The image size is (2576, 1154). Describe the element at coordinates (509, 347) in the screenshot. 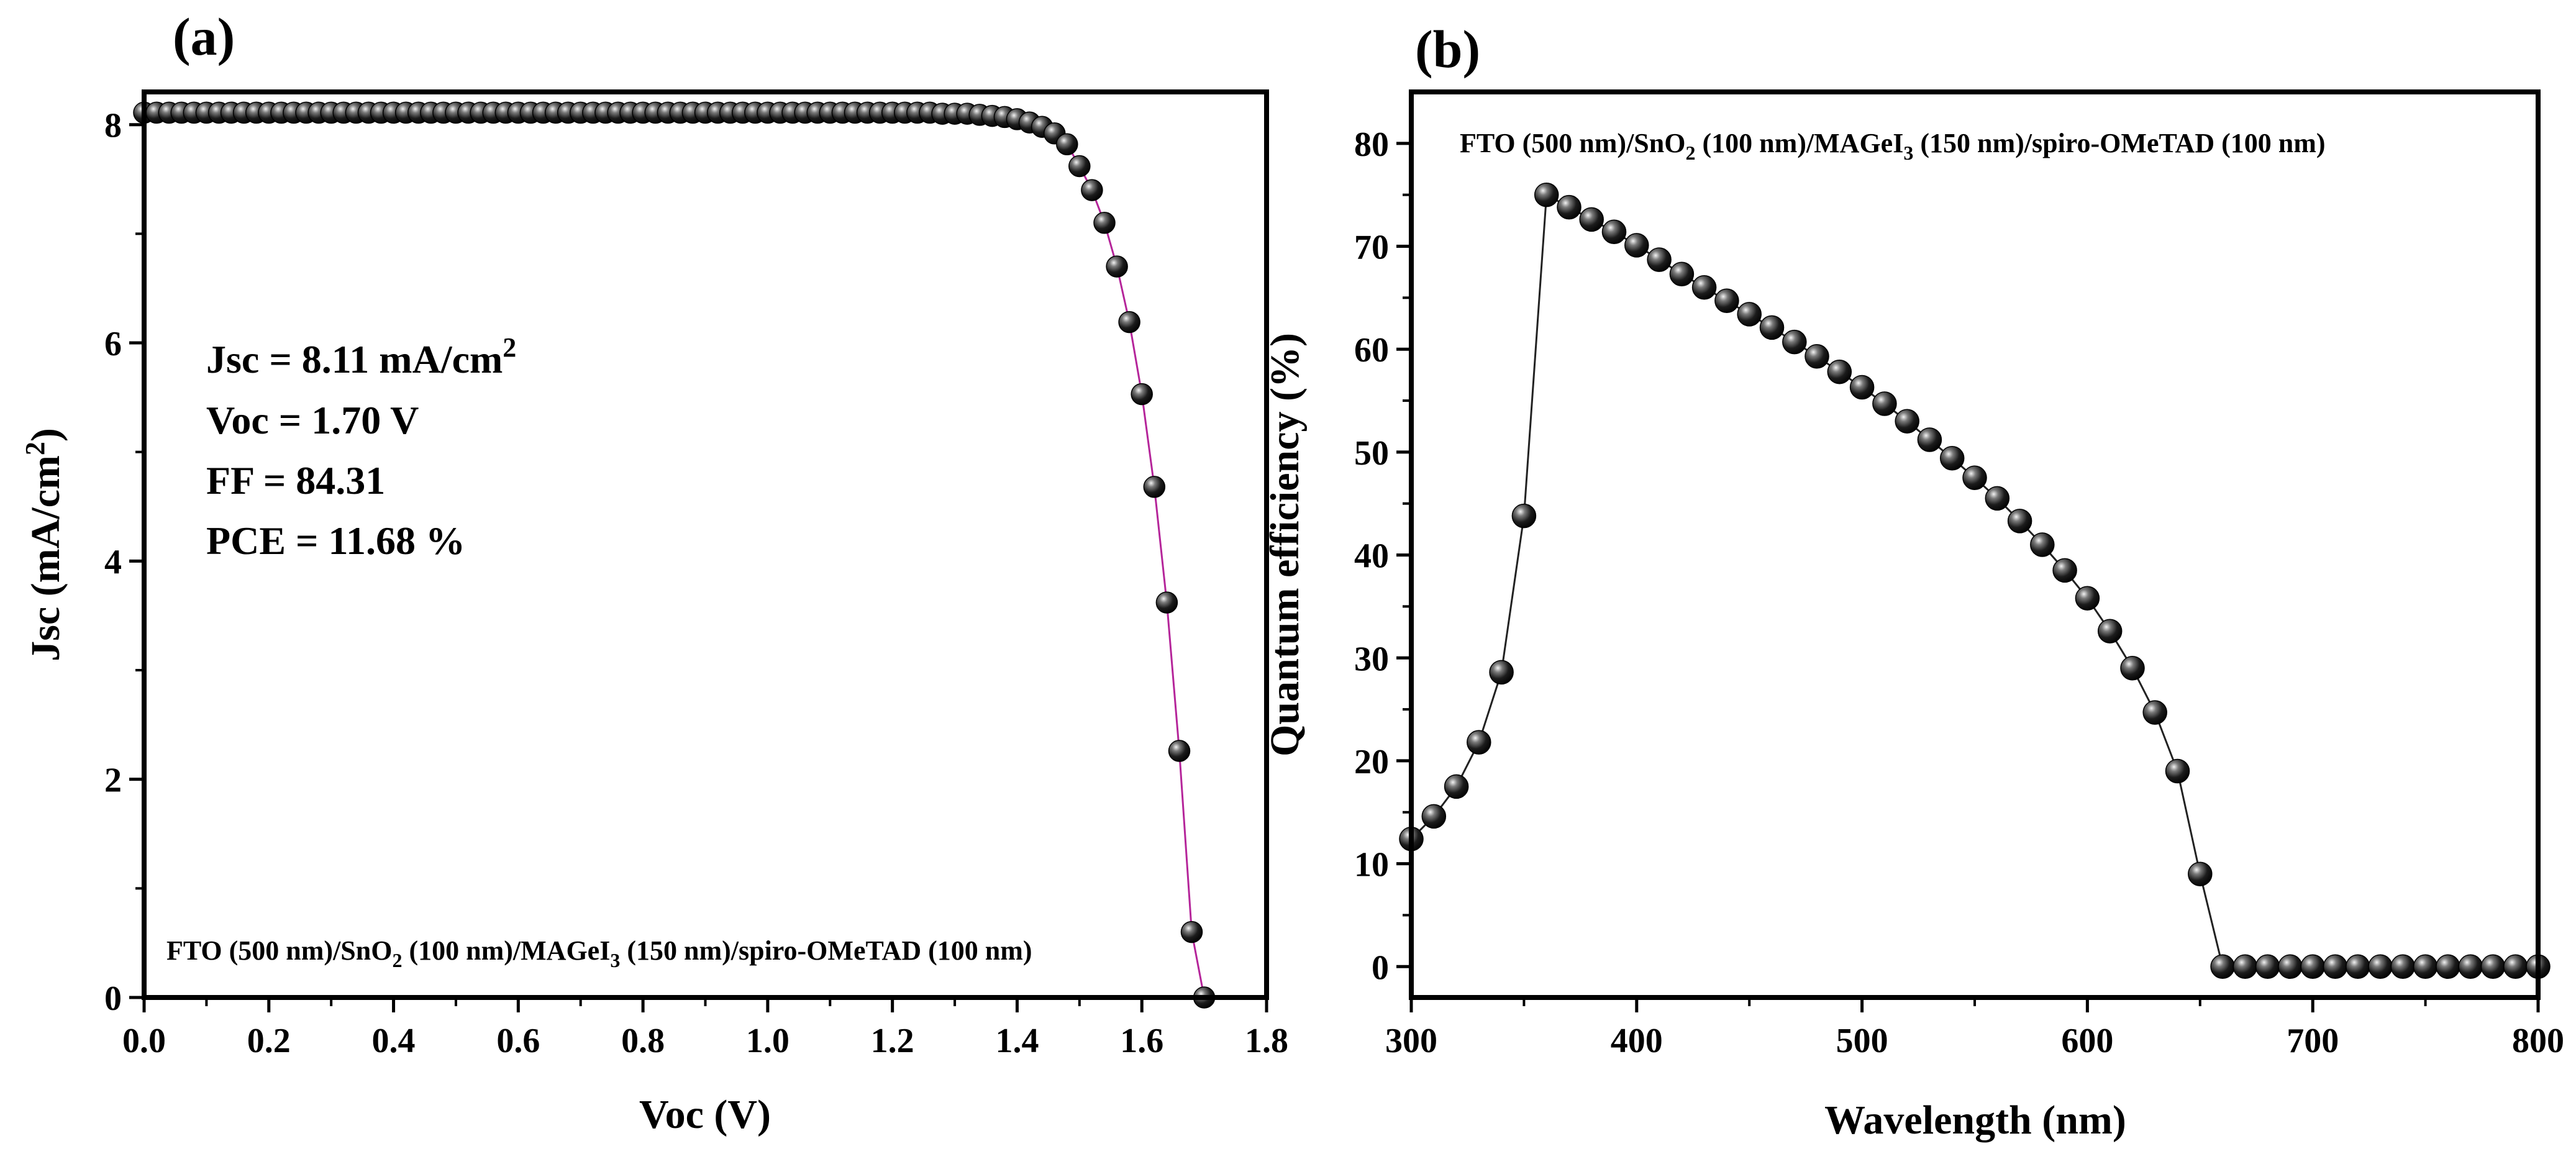

I see `jsc-annotation-sup: 2` at that location.